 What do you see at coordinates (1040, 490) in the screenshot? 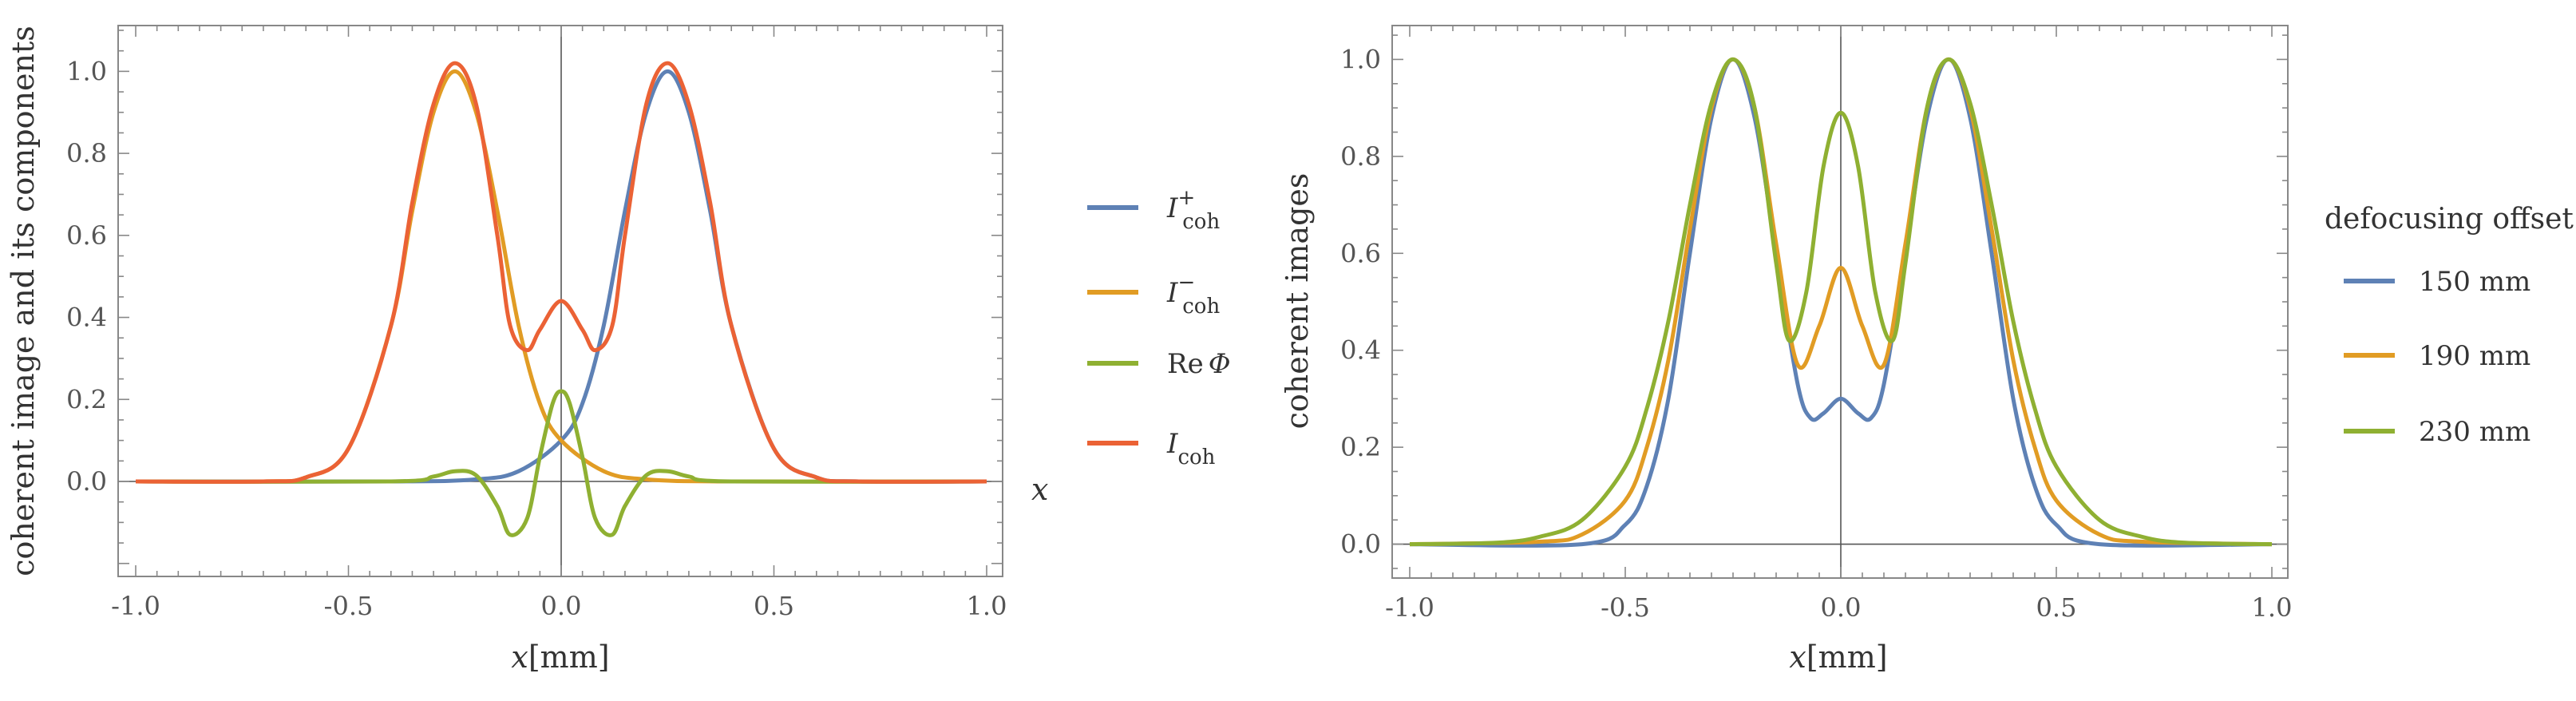
I see `left-x-axis-marker: x` at bounding box center [1040, 490].